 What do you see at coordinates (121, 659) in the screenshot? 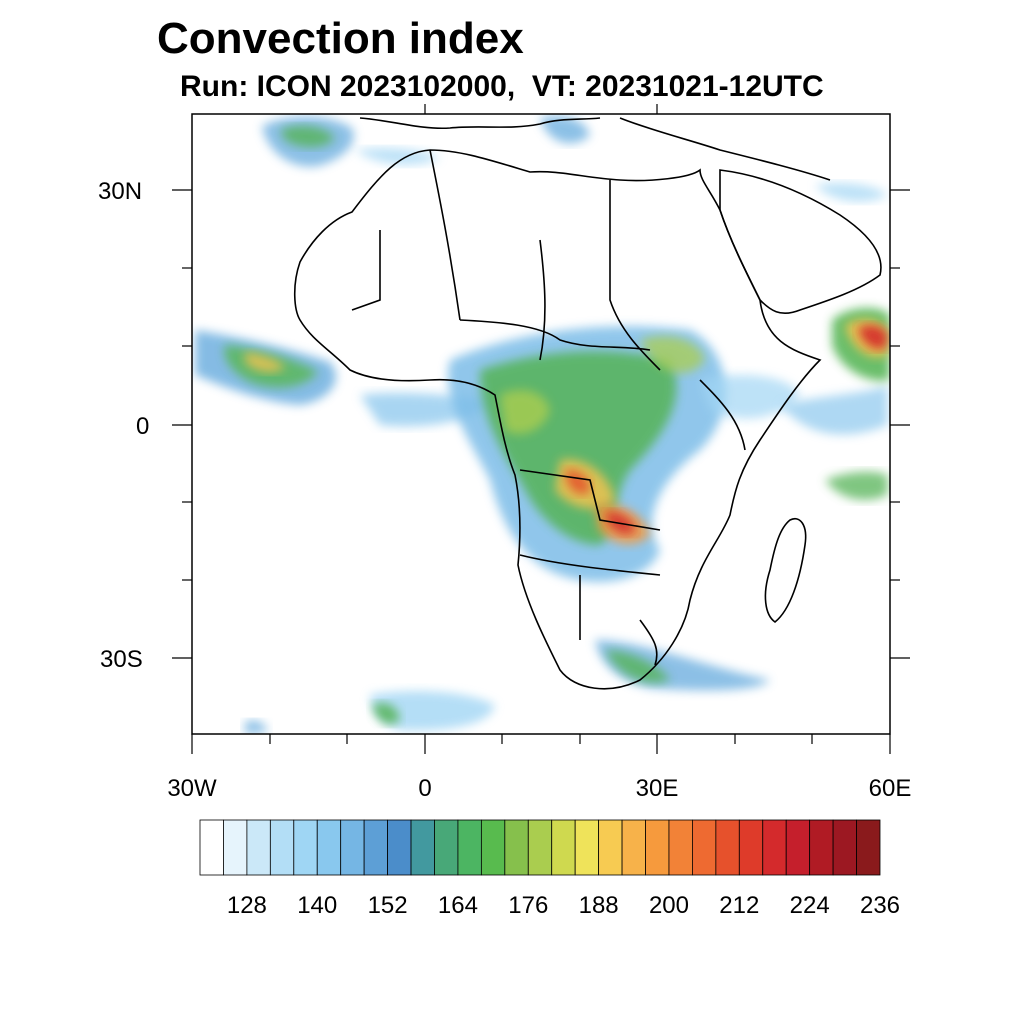
I see `lat-label-30s: 30S` at bounding box center [121, 659].